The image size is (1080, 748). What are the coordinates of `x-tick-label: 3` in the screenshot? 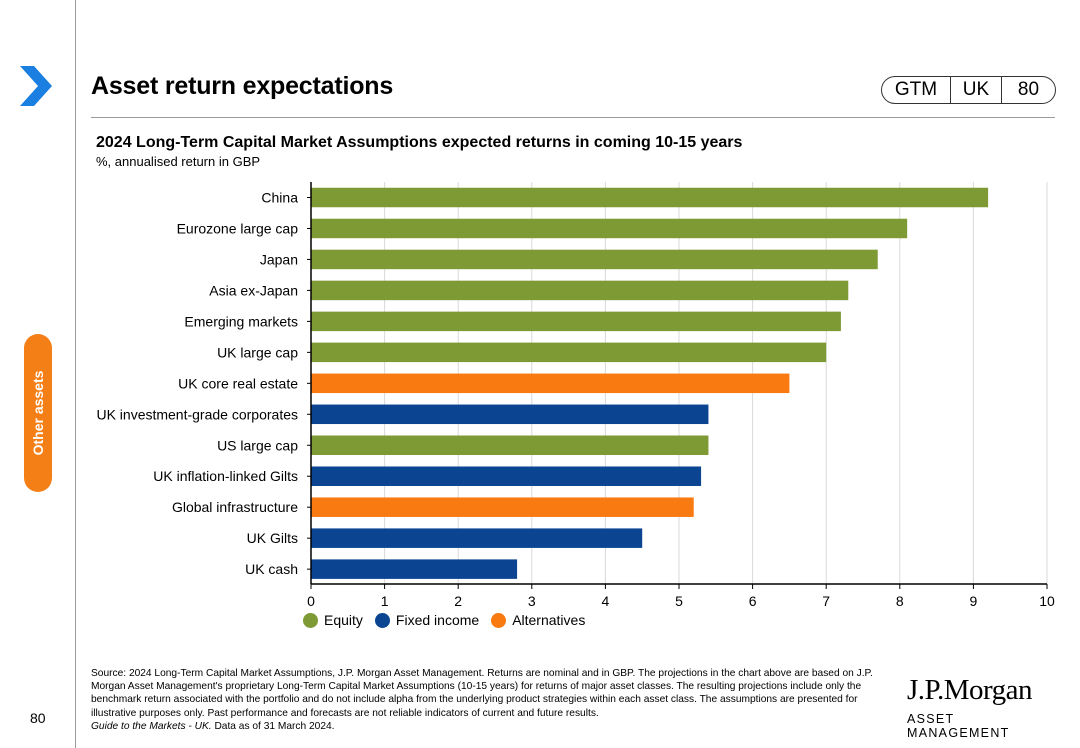 It's located at (532, 601).